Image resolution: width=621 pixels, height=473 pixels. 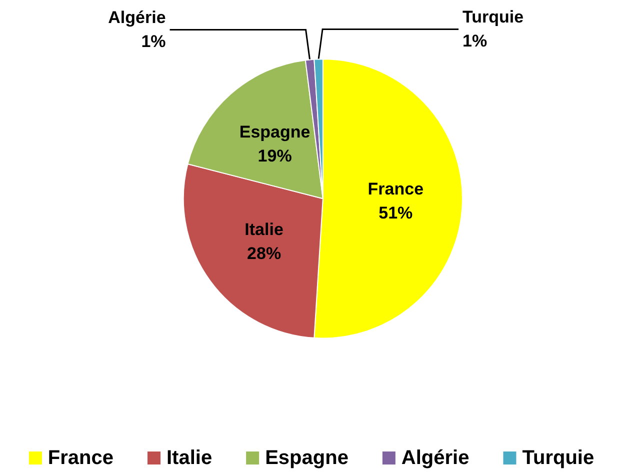 What do you see at coordinates (264, 253) in the screenshot?
I see `data-label: 28%` at bounding box center [264, 253].